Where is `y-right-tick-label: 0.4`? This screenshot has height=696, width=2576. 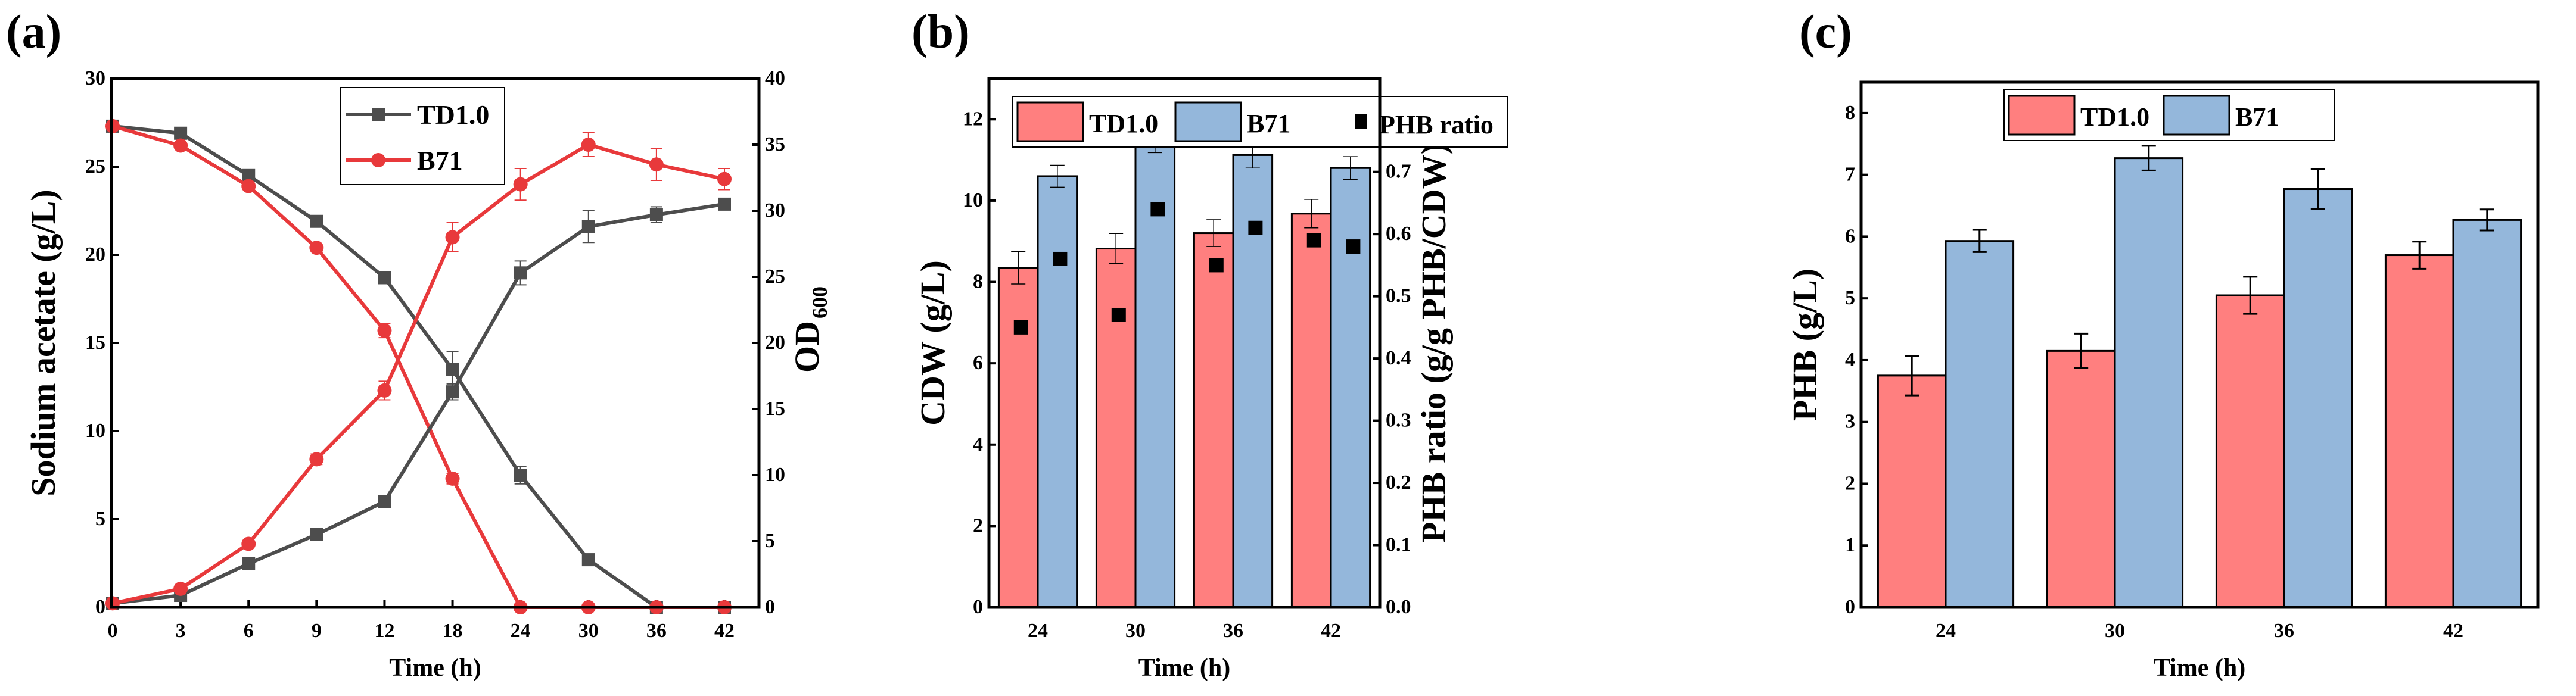
y-right-tick-label: 0.4 is located at coordinates (1398, 358).